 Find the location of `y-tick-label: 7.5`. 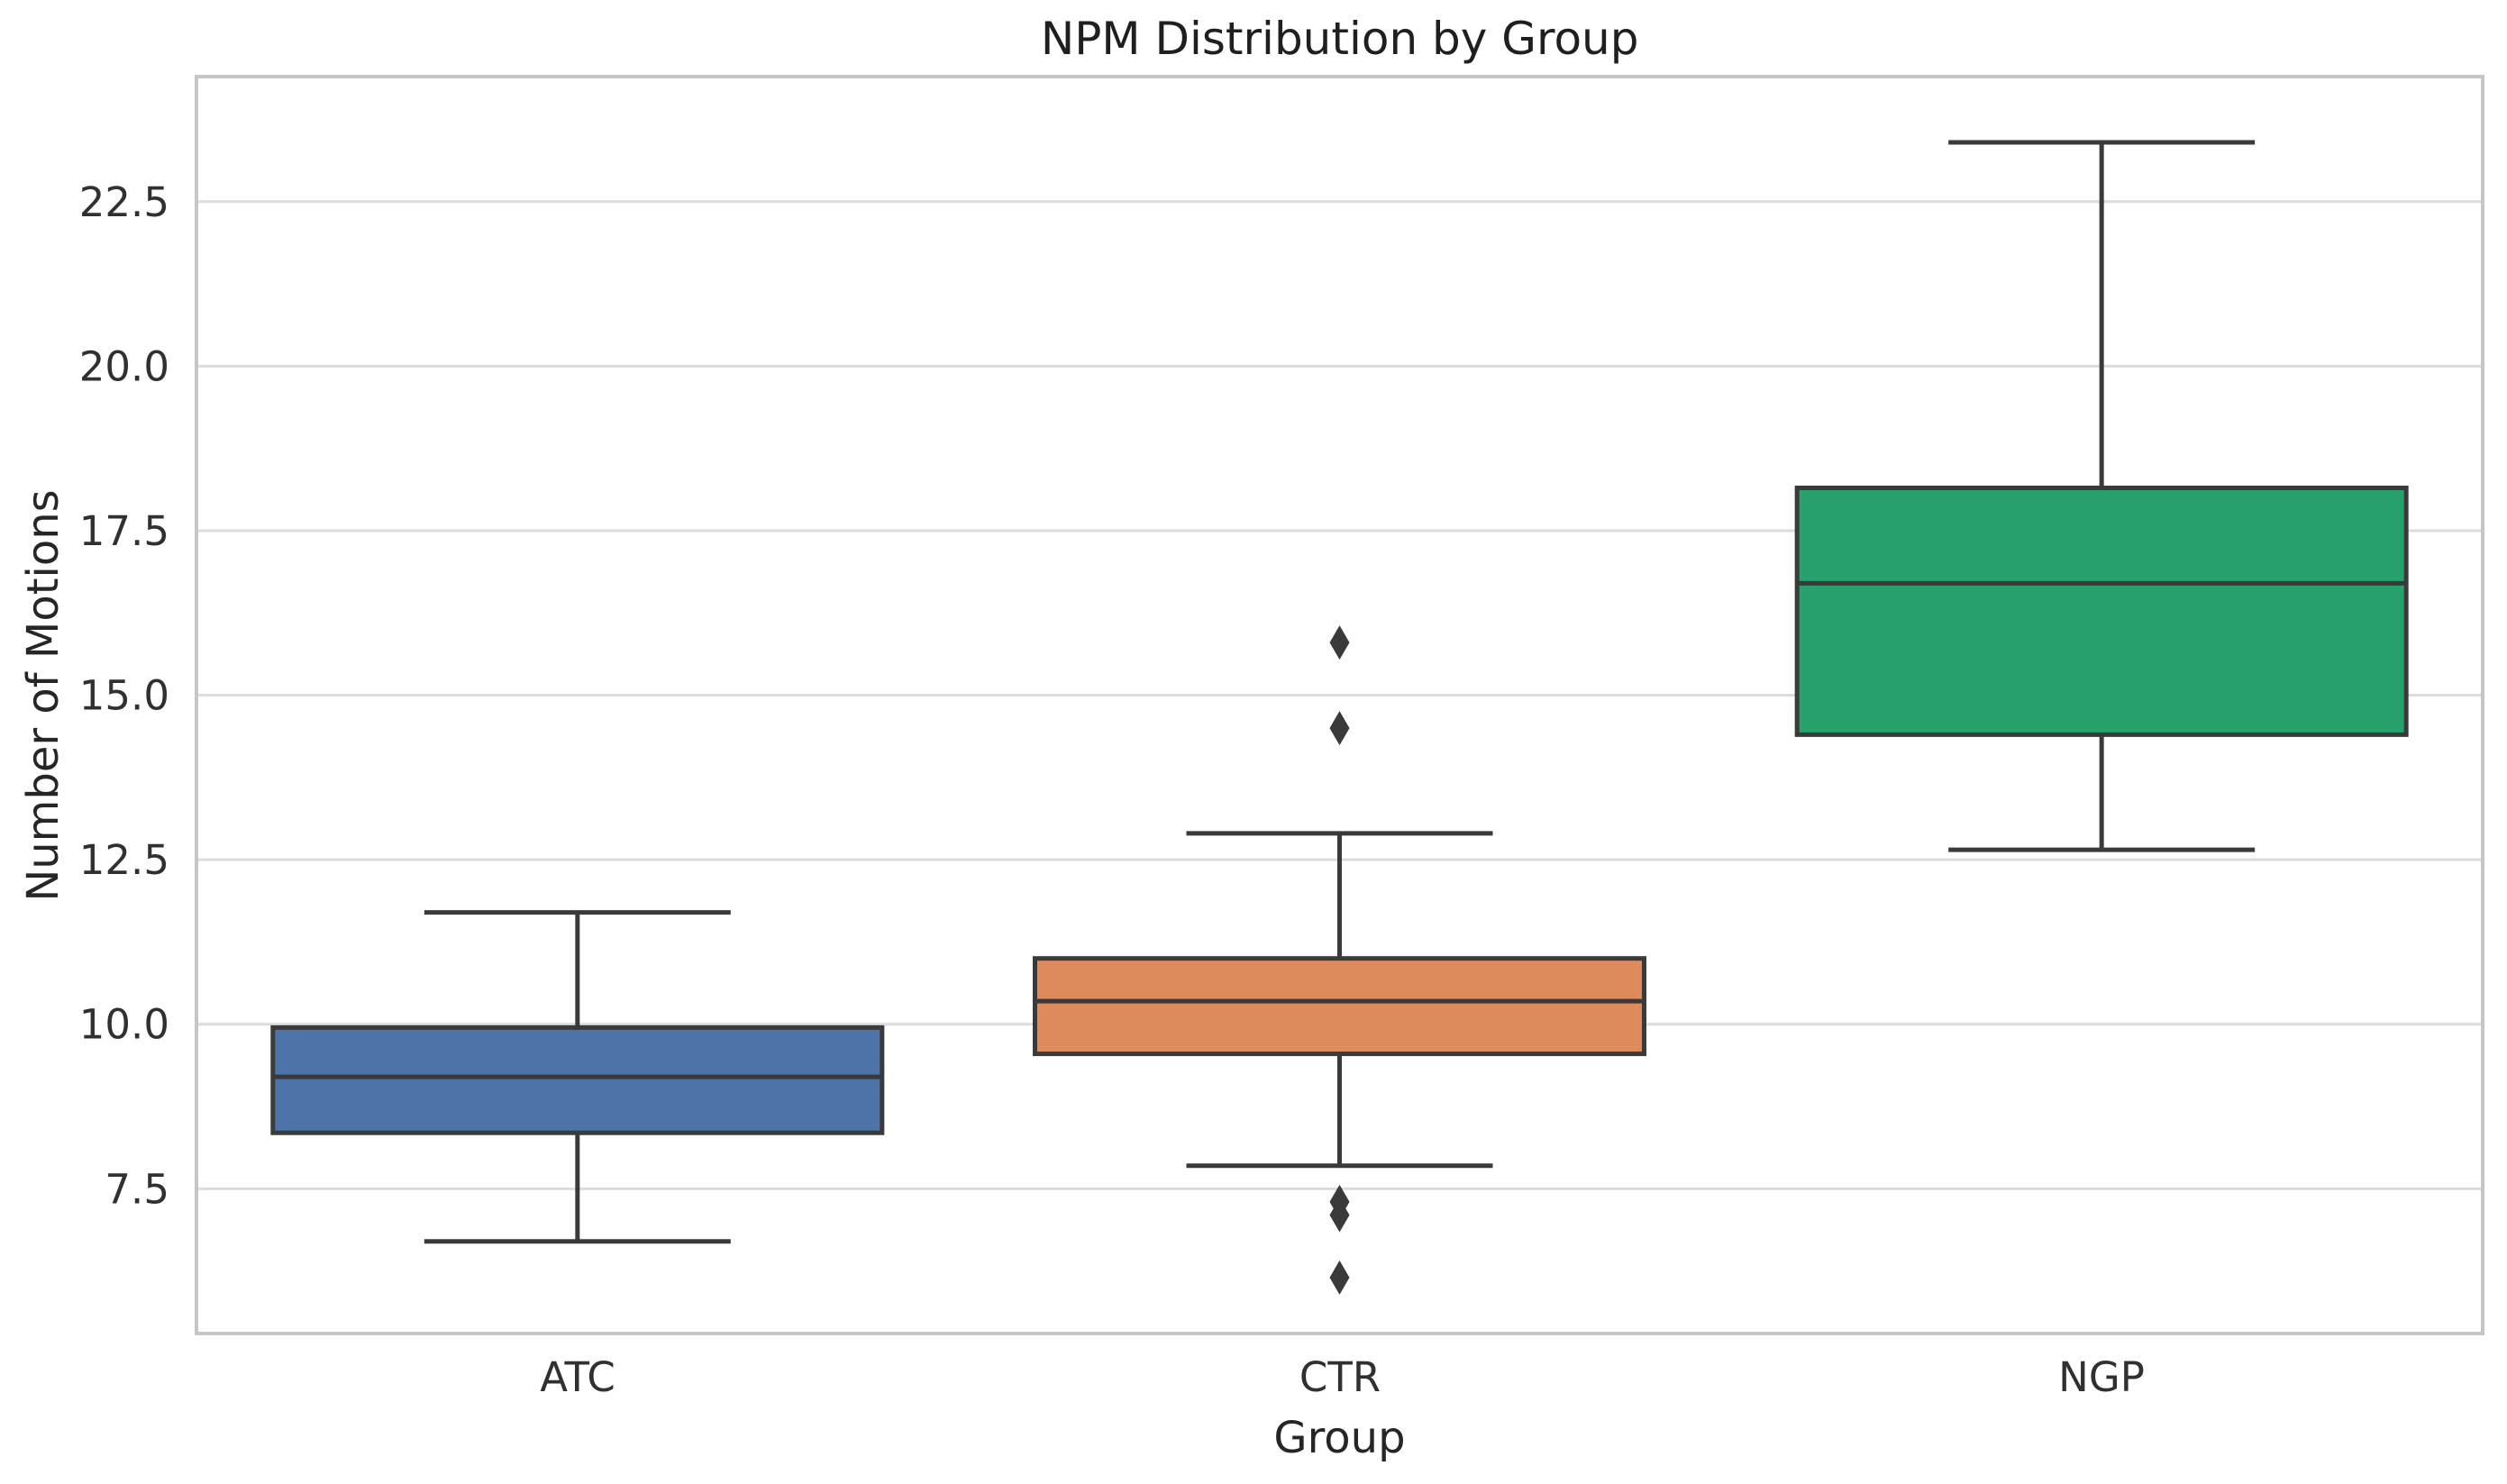

y-tick-label: 7.5 is located at coordinates (137, 1189).